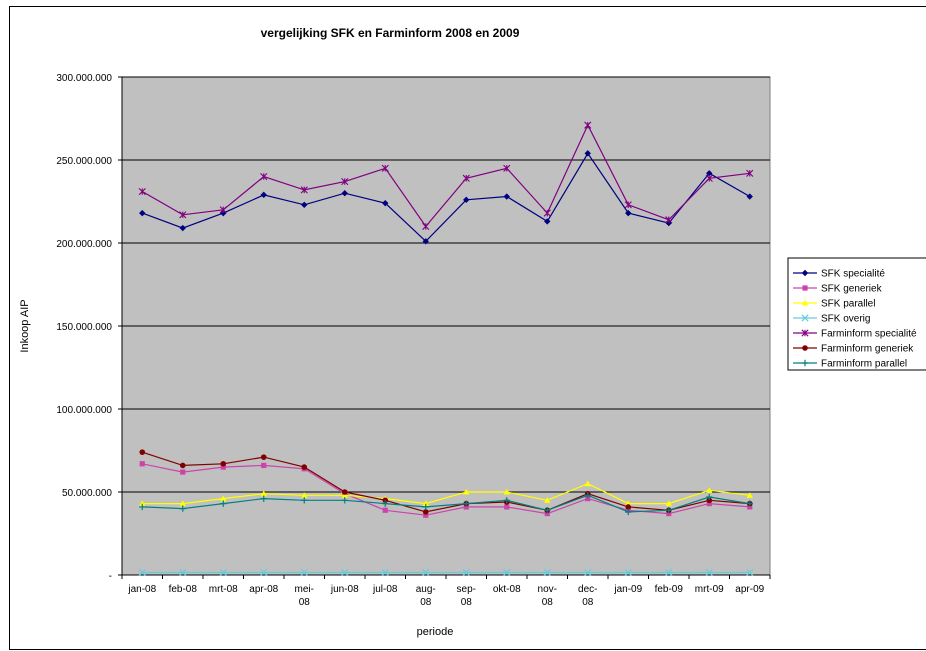  Describe the element at coordinates (426, 596) in the screenshot. I see `x-tick-label: aug-08` at that location.